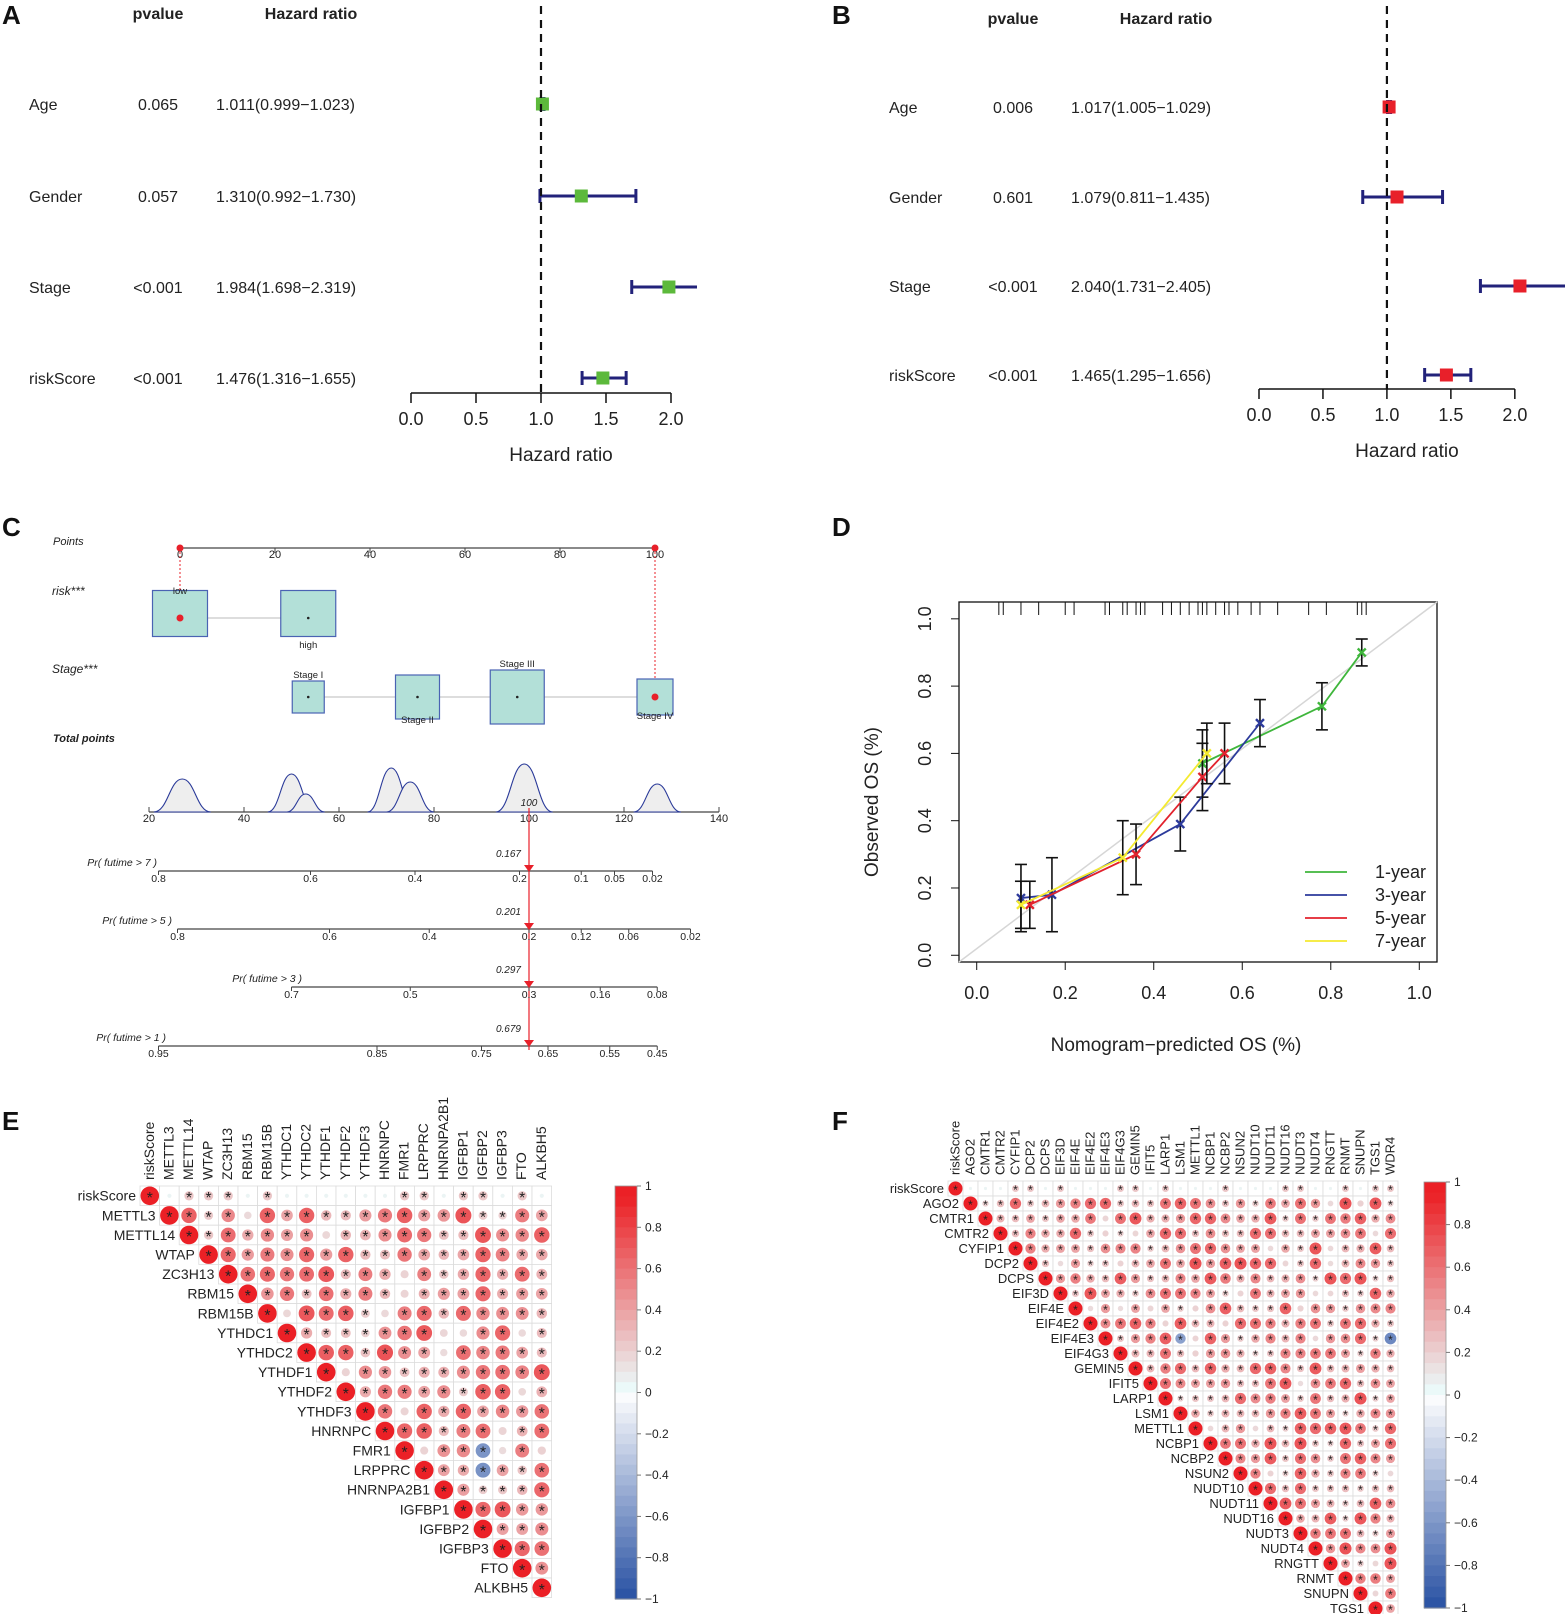 This screenshot has height=1614, width=1565. I want to click on survival-tick-label: 0.02, so click(690, 937).